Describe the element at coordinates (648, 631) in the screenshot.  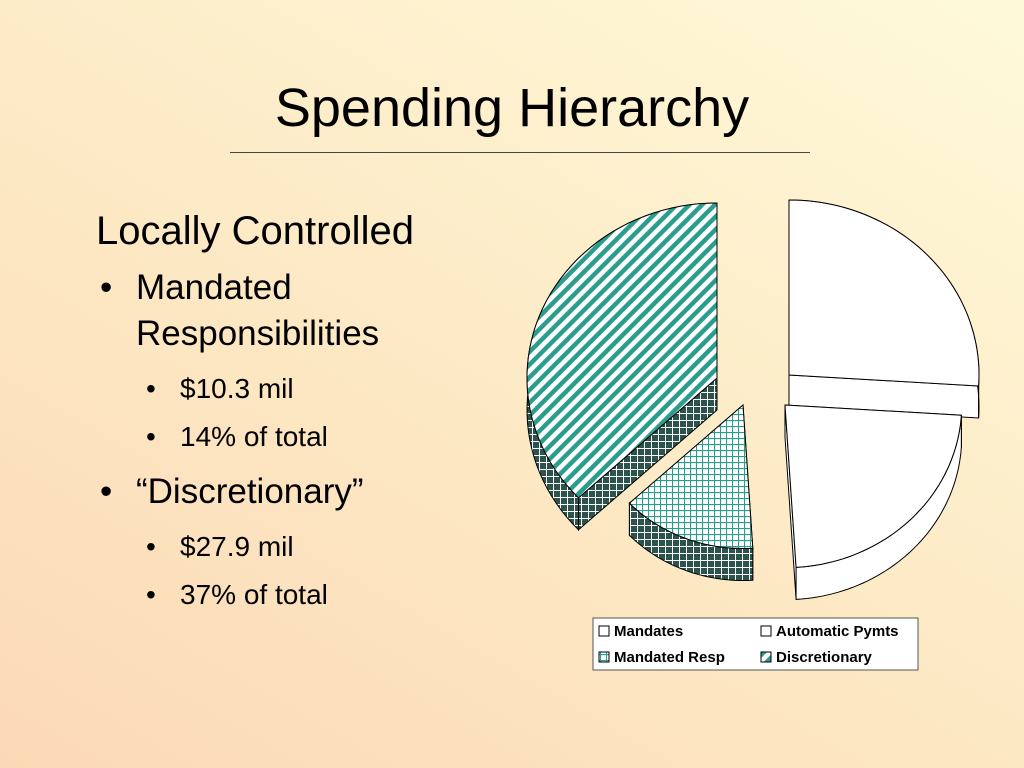
I see `legend-label: Mandates` at that location.